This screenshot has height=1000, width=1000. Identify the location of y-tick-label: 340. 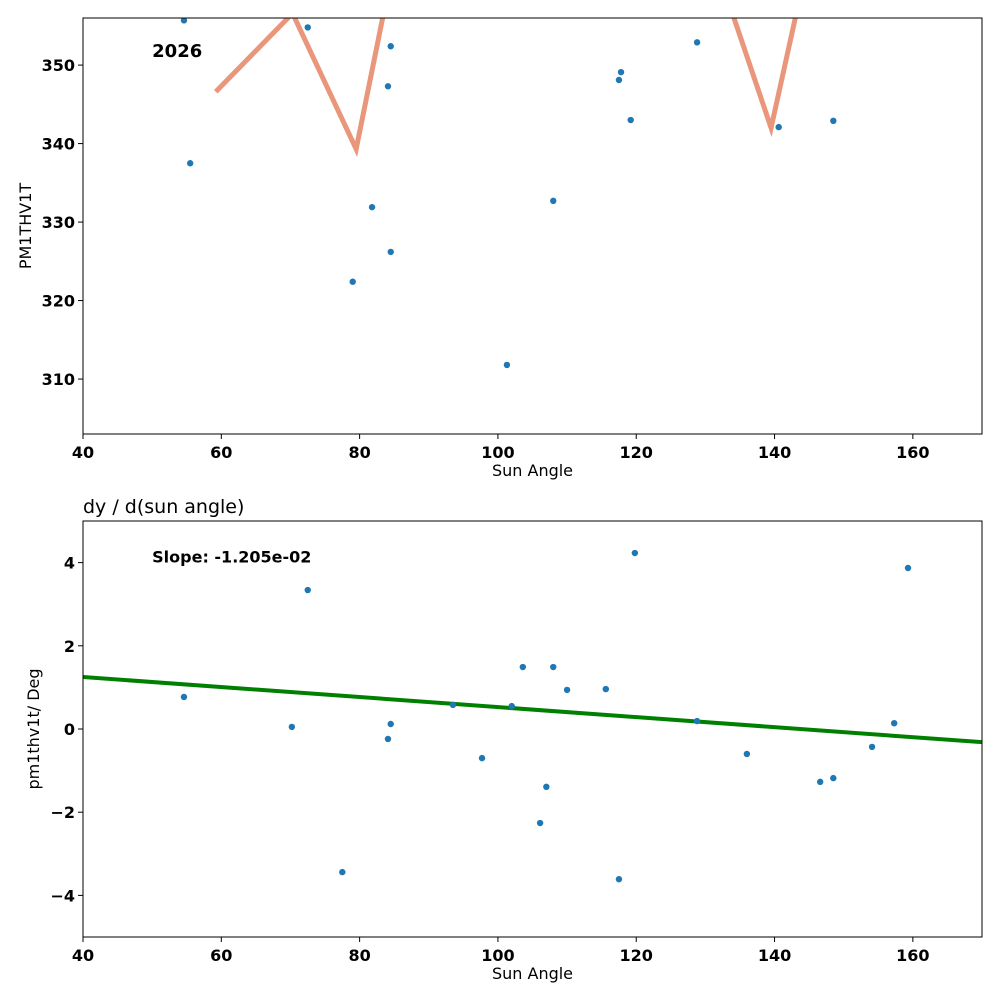
(58, 144).